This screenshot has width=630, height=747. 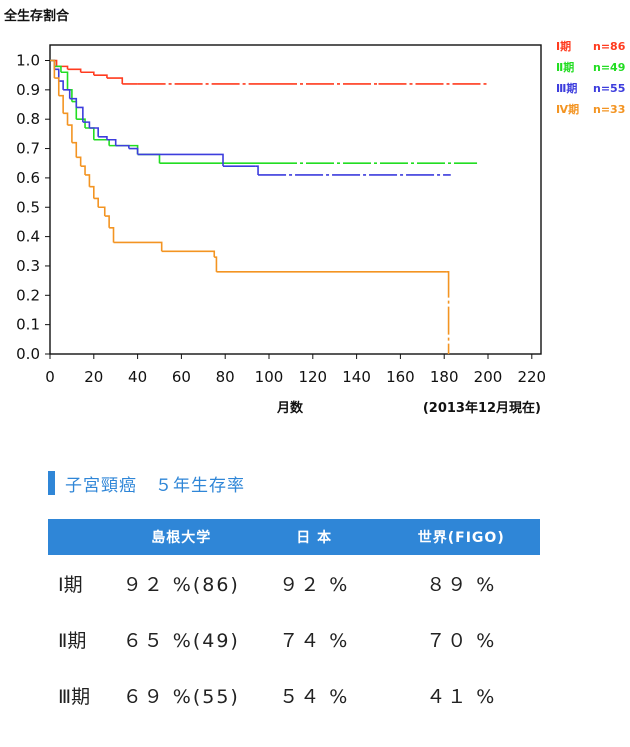 What do you see at coordinates (609, 88) in the screenshot?
I see `legend-count: n=55` at bounding box center [609, 88].